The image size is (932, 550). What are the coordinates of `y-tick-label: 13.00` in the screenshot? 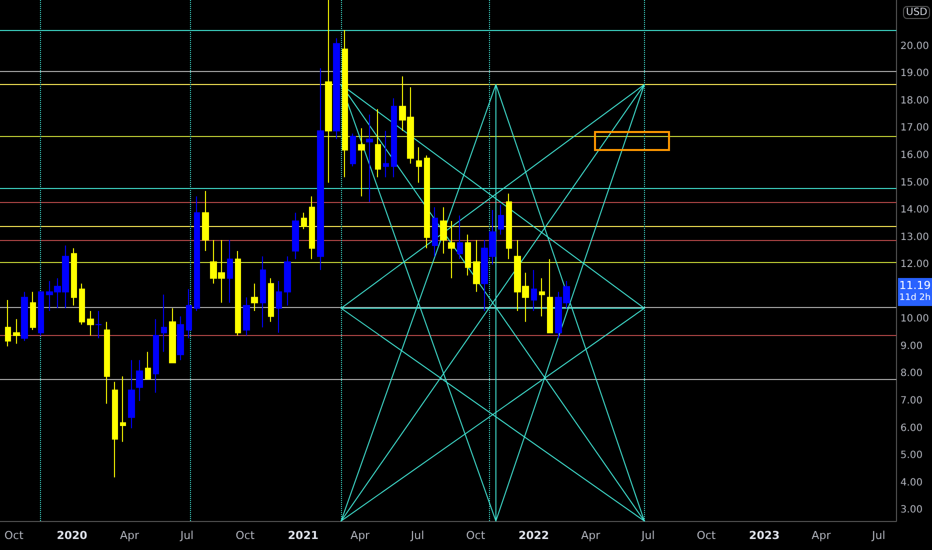 It's located at (915, 237).